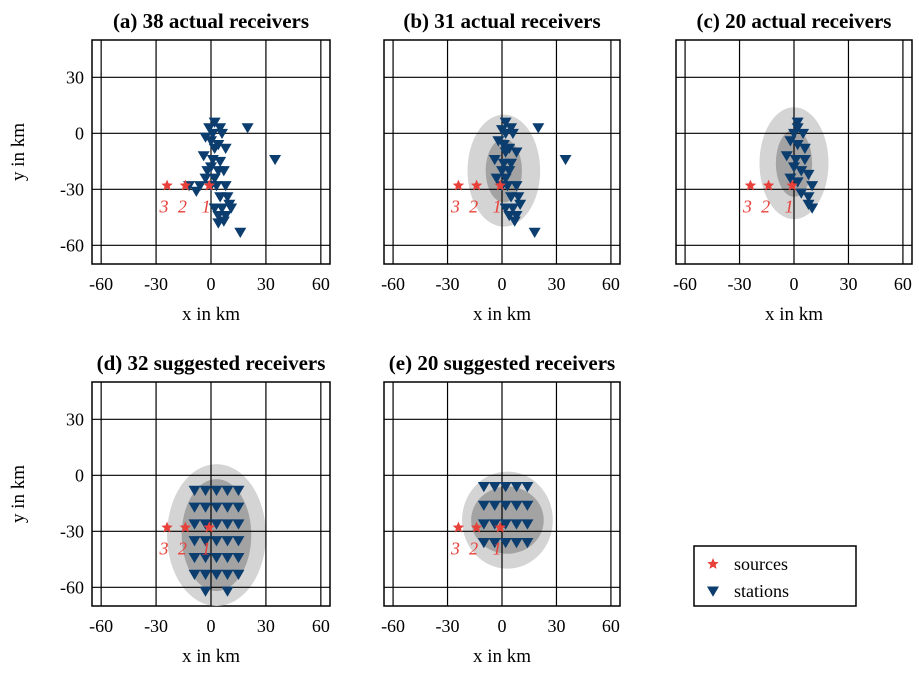  What do you see at coordinates (761, 591) in the screenshot?
I see `legend-stations-label: stations` at bounding box center [761, 591].